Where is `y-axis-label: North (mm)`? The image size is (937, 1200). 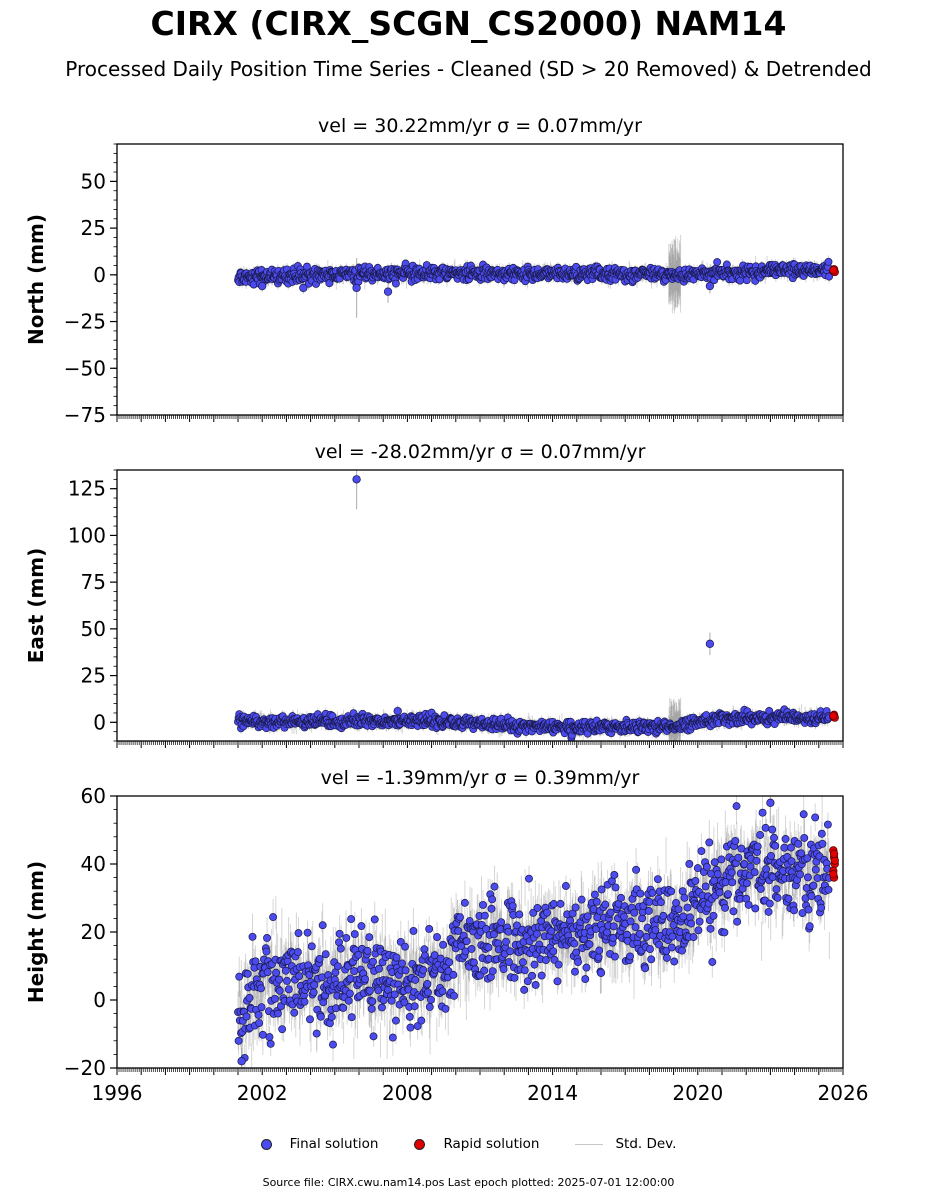
y-axis-label: North (mm) is located at coordinates (36, 279).